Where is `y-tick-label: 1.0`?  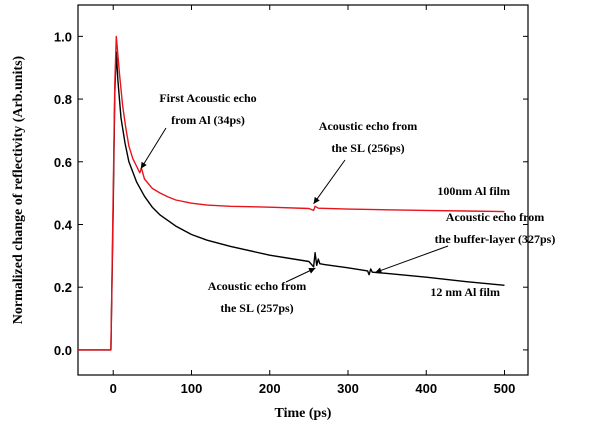
y-tick-label: 1.0 is located at coordinates (63, 36).